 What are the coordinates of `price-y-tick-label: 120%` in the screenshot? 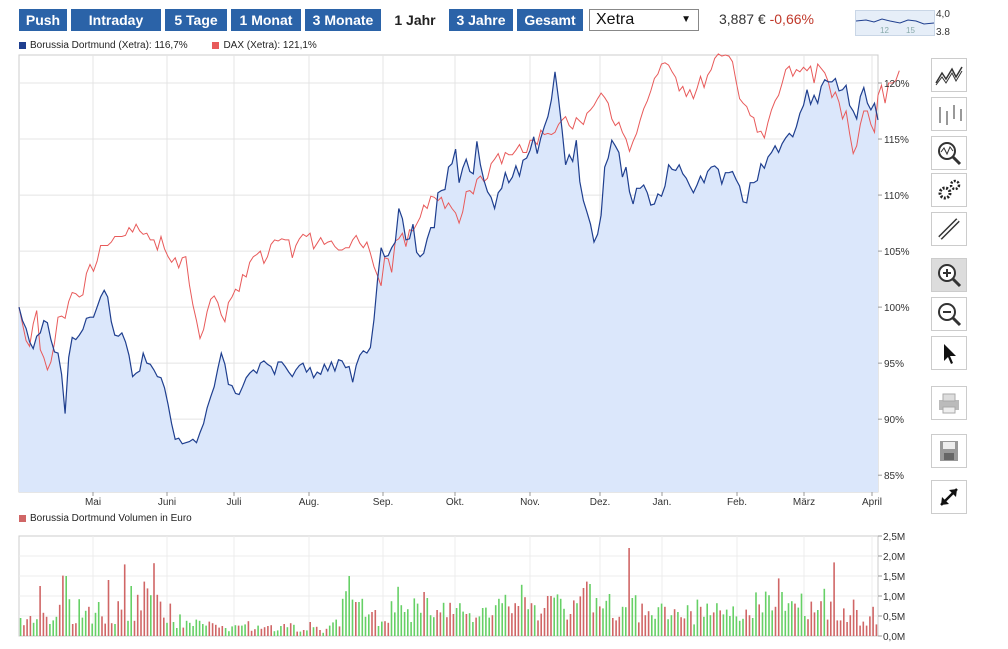 It's located at (897, 84).